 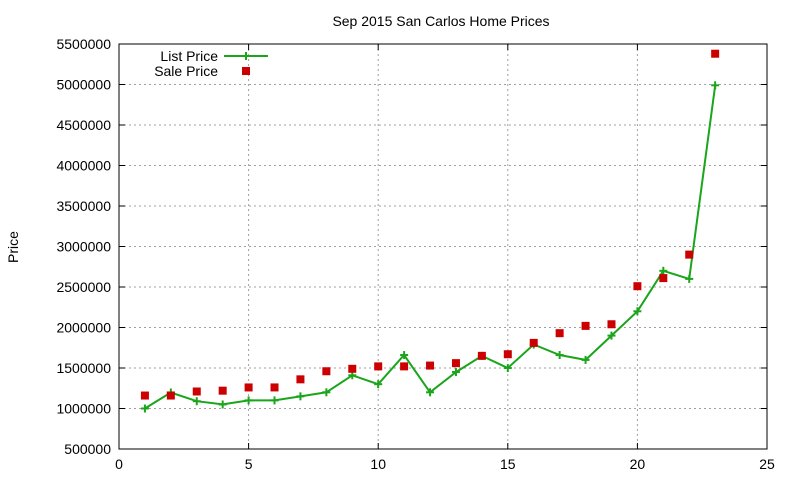 I want to click on y-tick-label: 3000000, so click(x=83, y=247).